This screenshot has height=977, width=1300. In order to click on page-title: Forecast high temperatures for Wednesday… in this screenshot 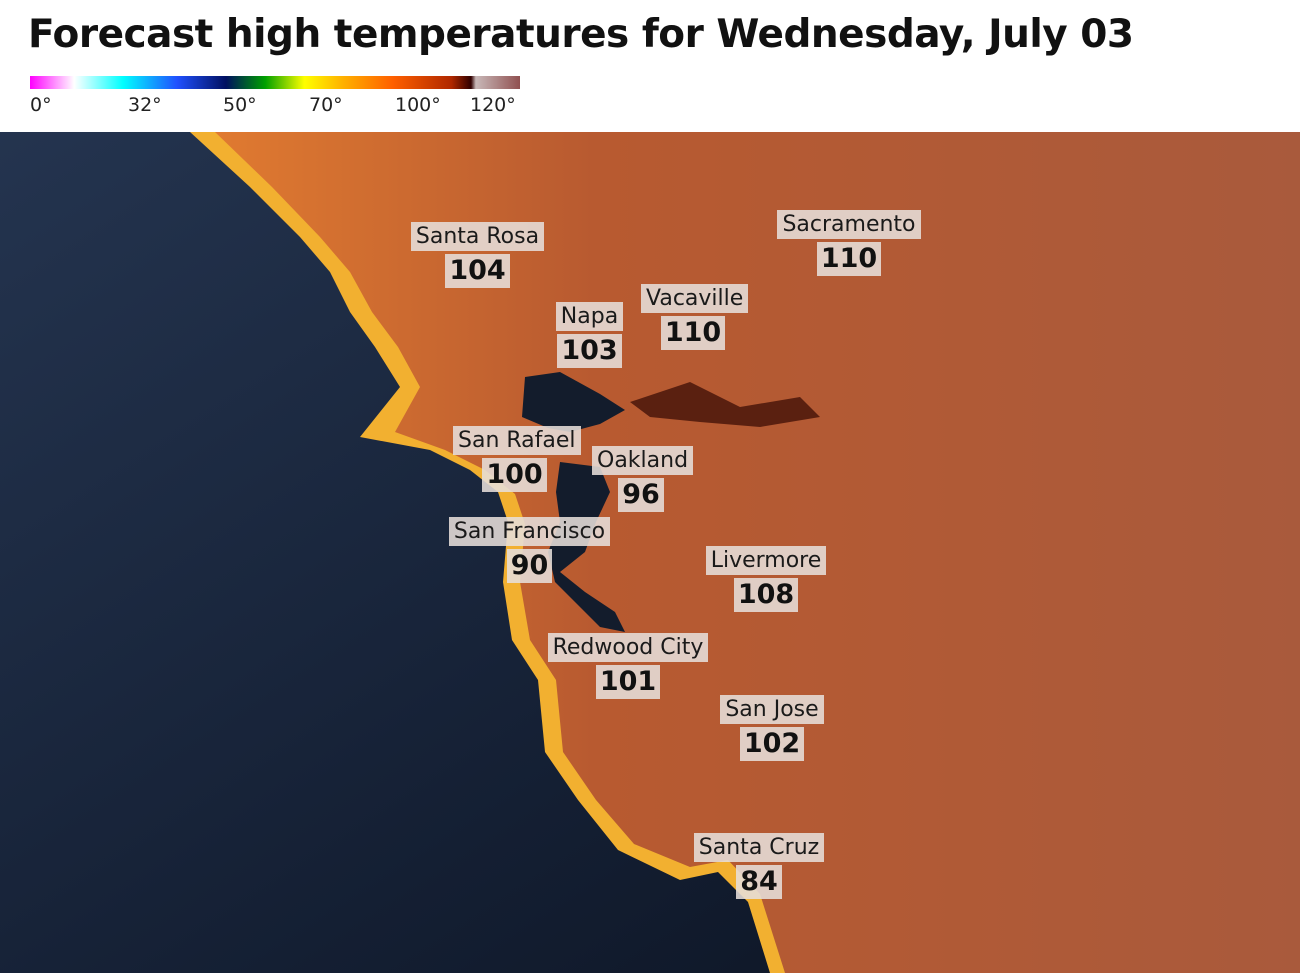, I will do `click(581, 34)`.